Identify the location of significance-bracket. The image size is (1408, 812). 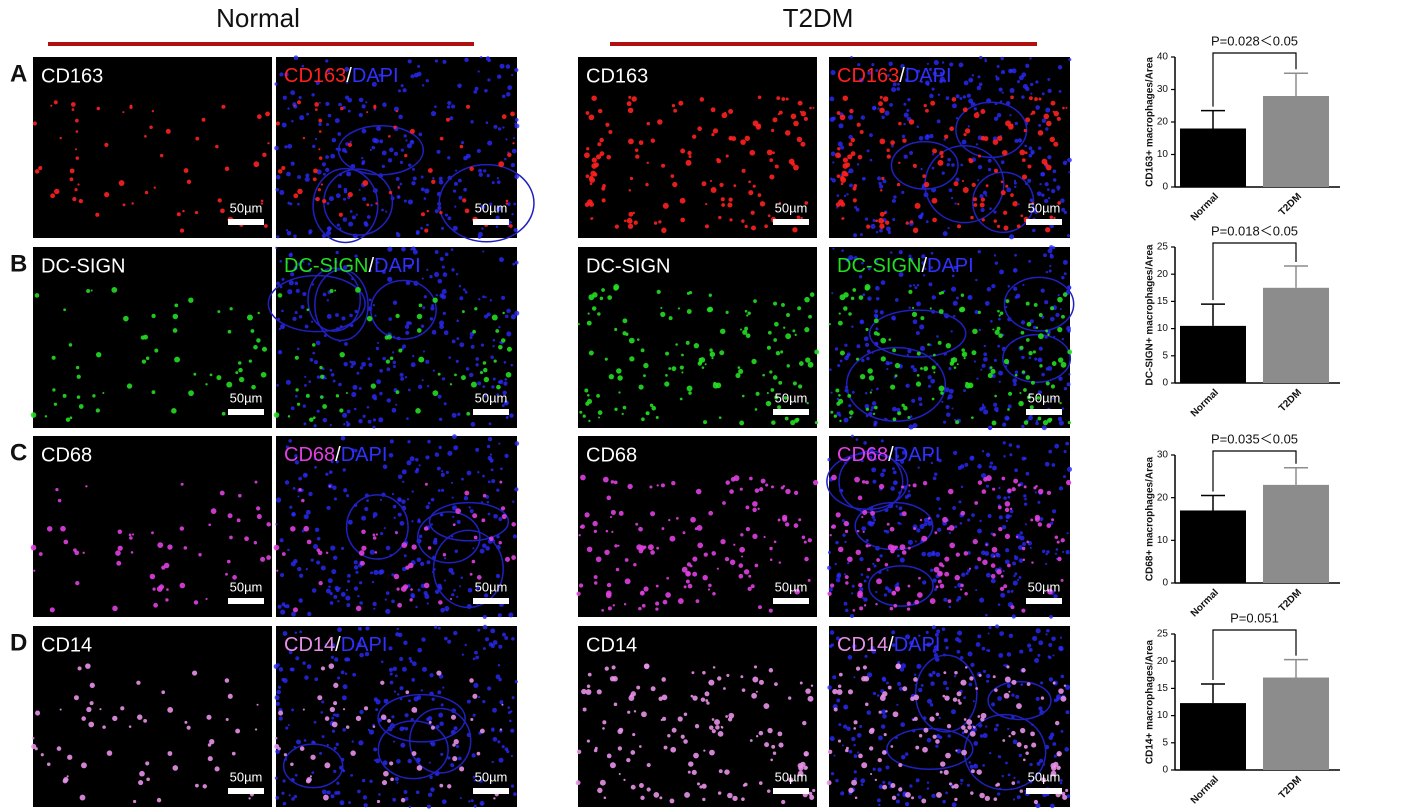
(1254, 79).